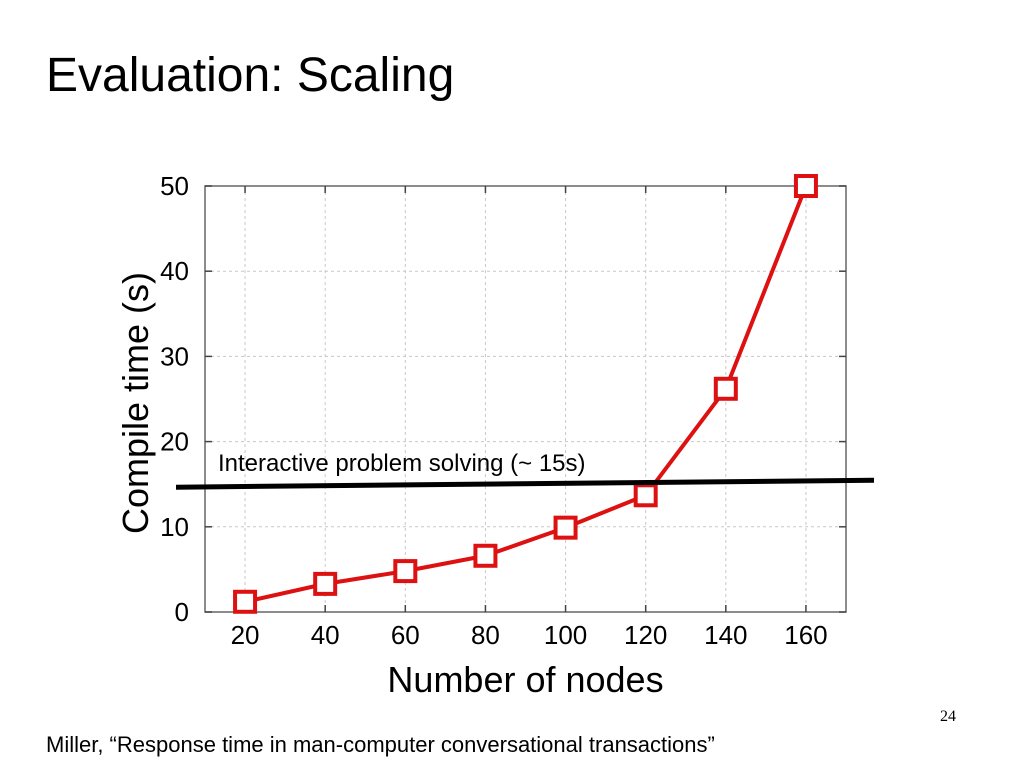 The image size is (1024, 768). Describe the element at coordinates (645, 635) in the screenshot. I see `x-tick-label: 120` at that location.